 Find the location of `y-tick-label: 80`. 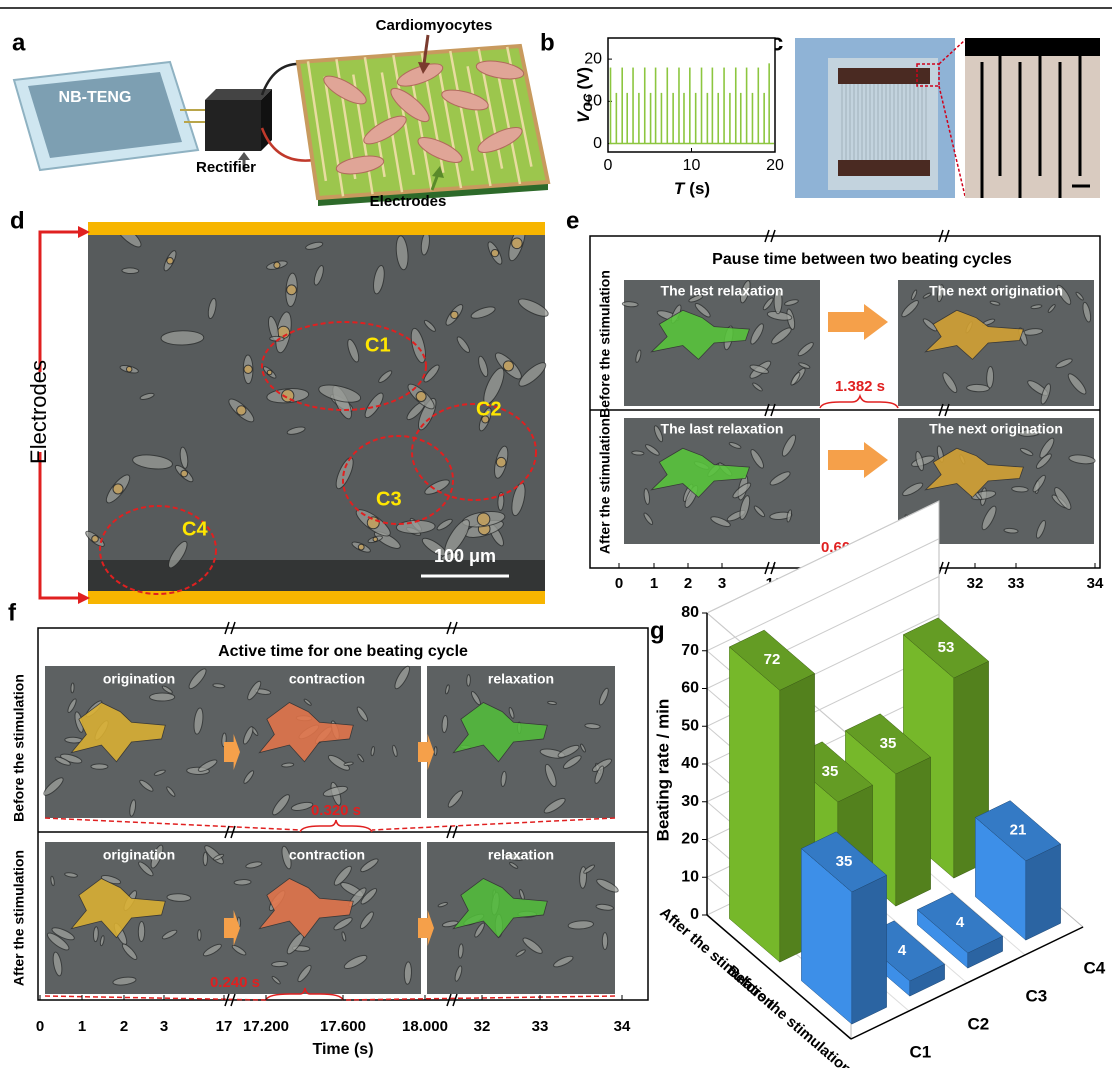

y-tick-label: 80 is located at coordinates (690, 612).